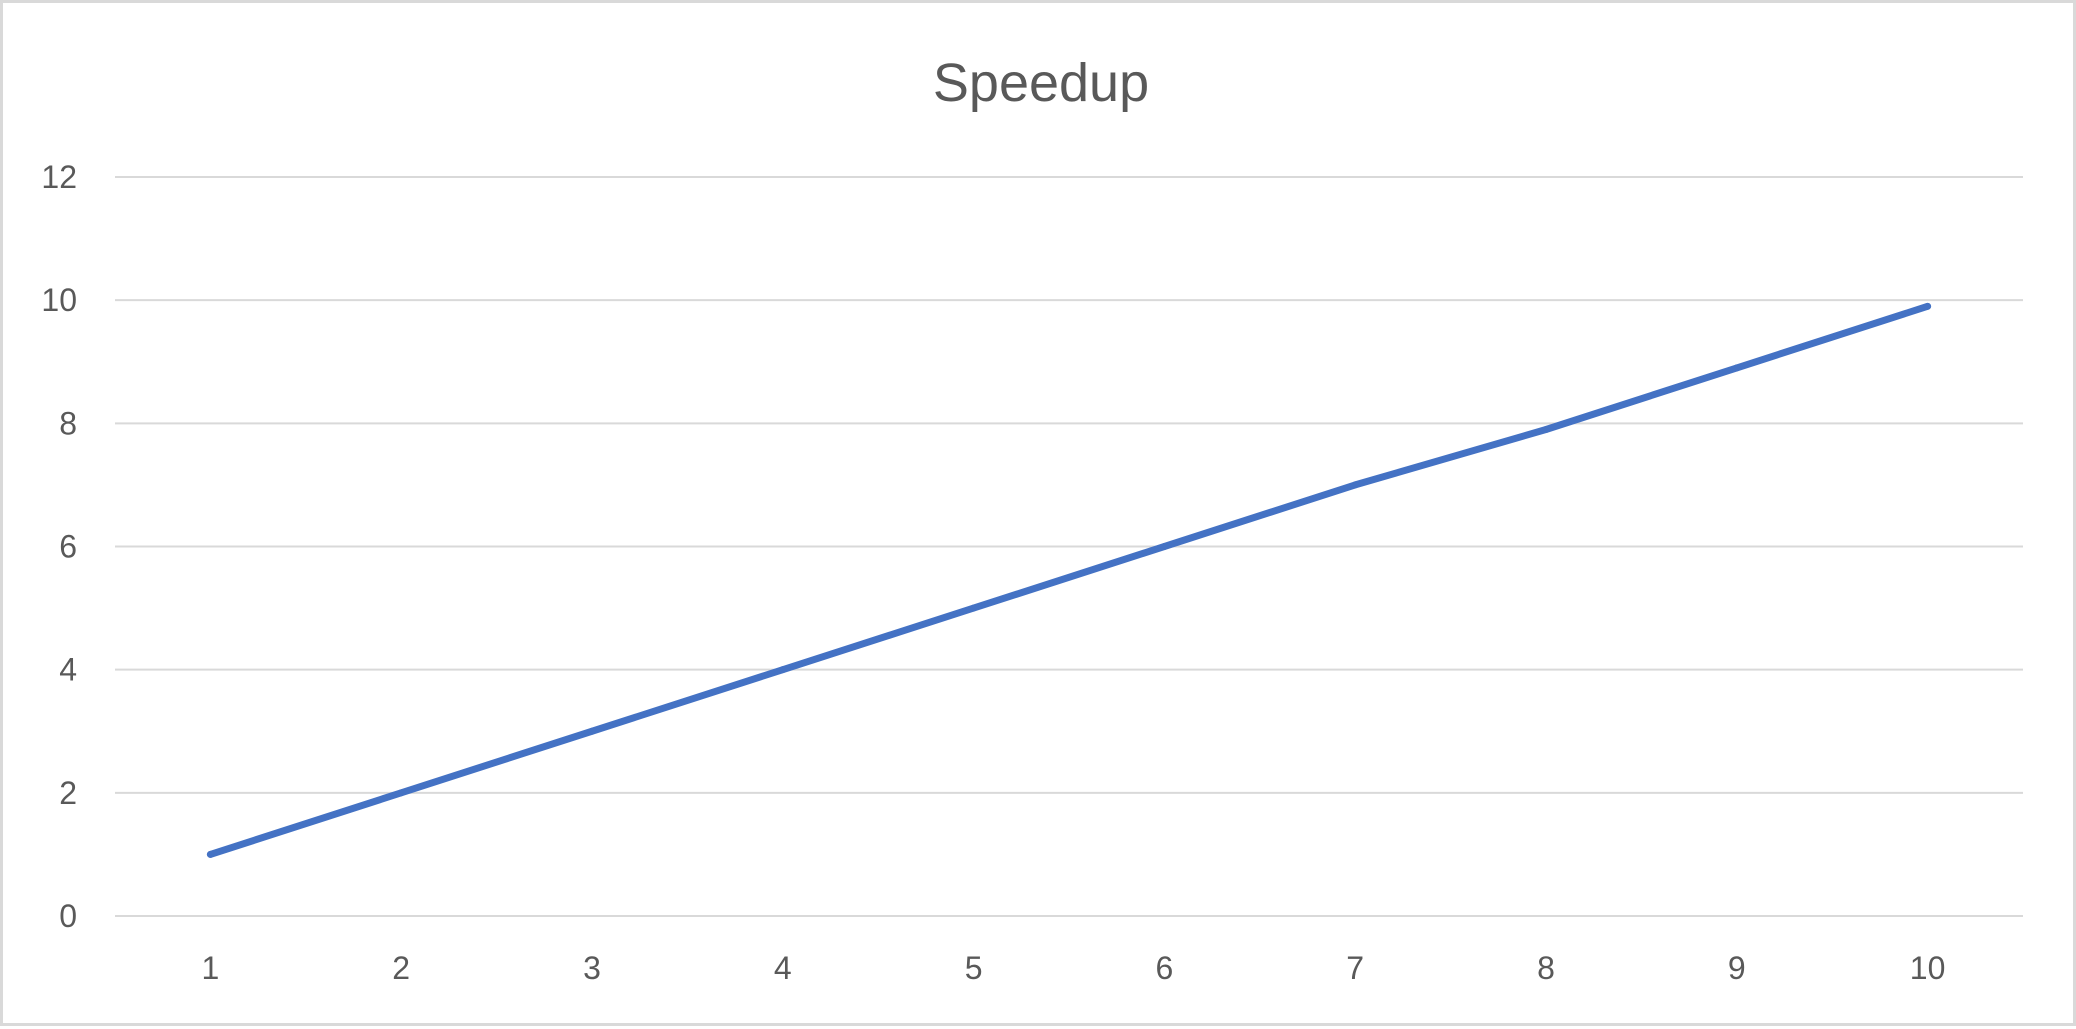 The image size is (2076, 1029). I want to click on x-tick-label: 4, so click(783, 968).